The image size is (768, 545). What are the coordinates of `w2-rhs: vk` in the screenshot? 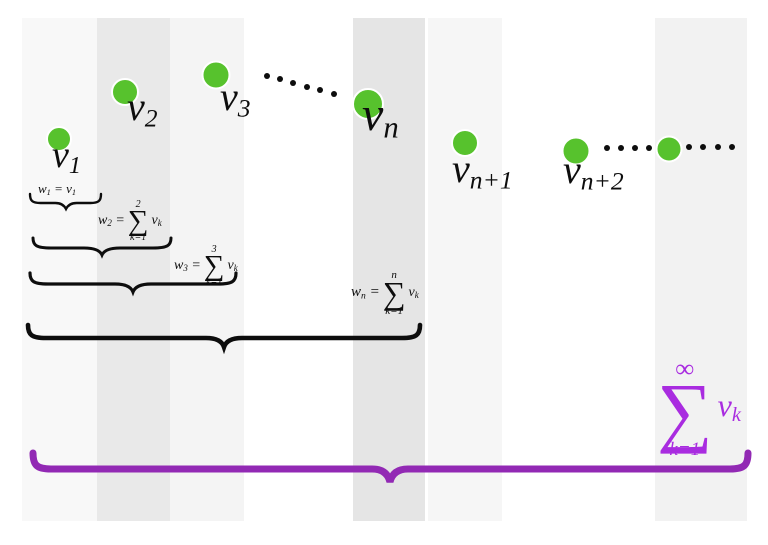 It's located at (156, 221).